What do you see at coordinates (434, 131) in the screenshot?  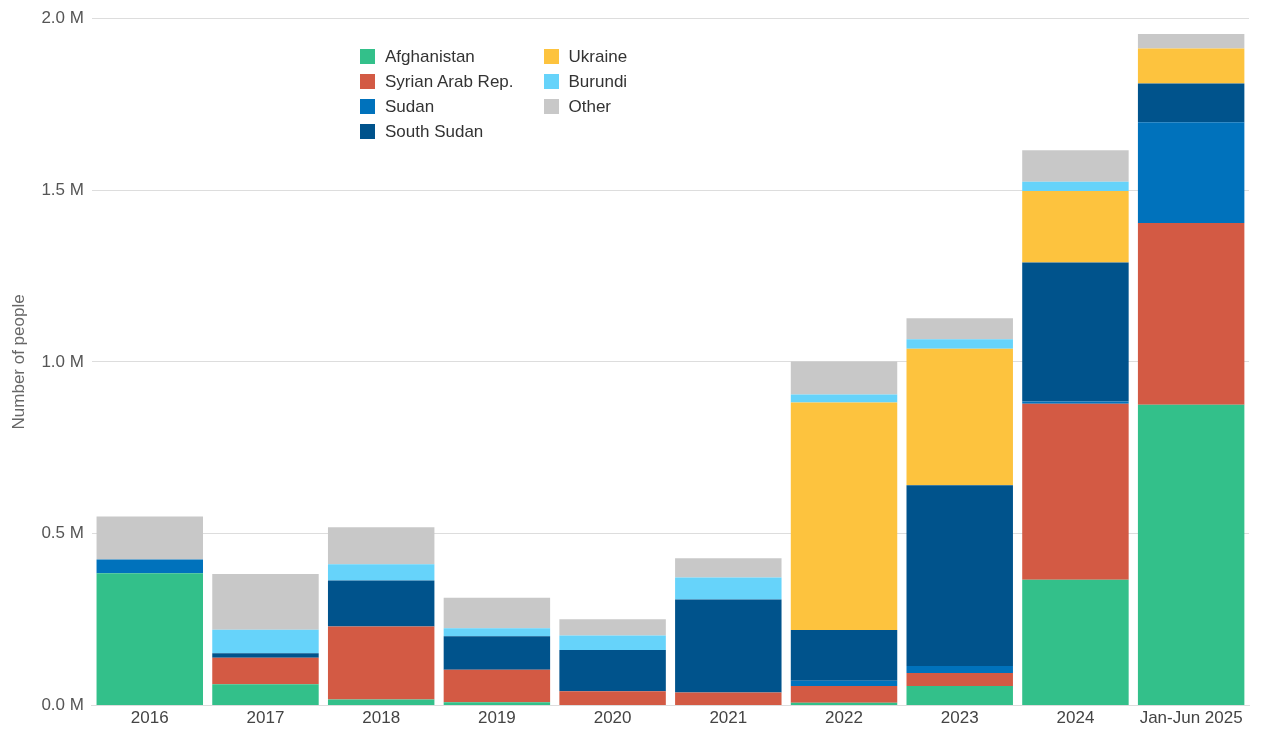 I see `legend-label: South Sudan` at bounding box center [434, 131].